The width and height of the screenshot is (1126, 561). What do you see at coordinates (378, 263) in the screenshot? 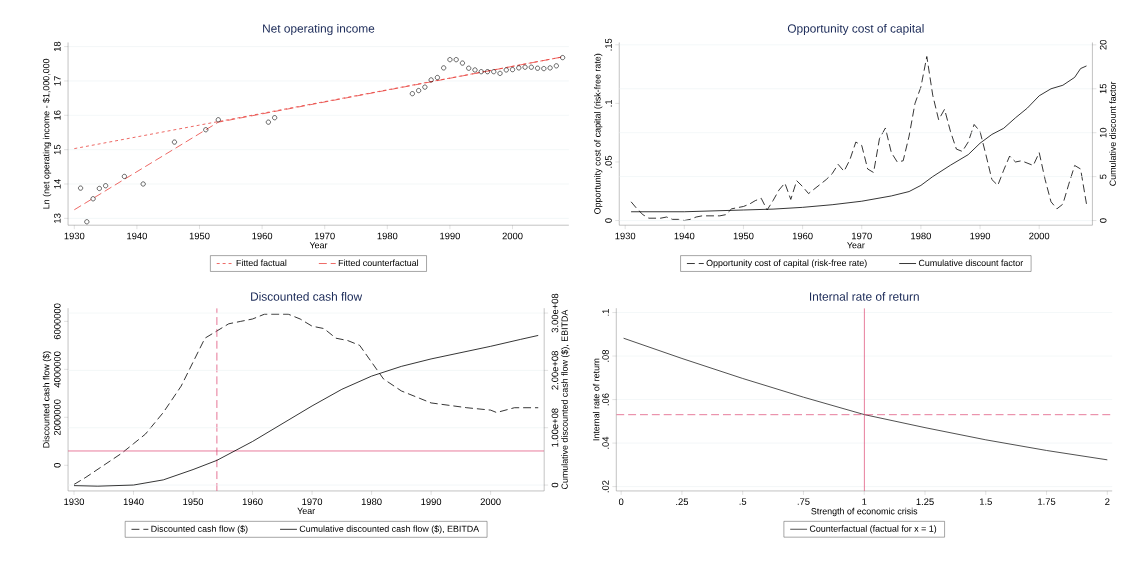
I see `legend-label: Fitted counterfactual` at bounding box center [378, 263].